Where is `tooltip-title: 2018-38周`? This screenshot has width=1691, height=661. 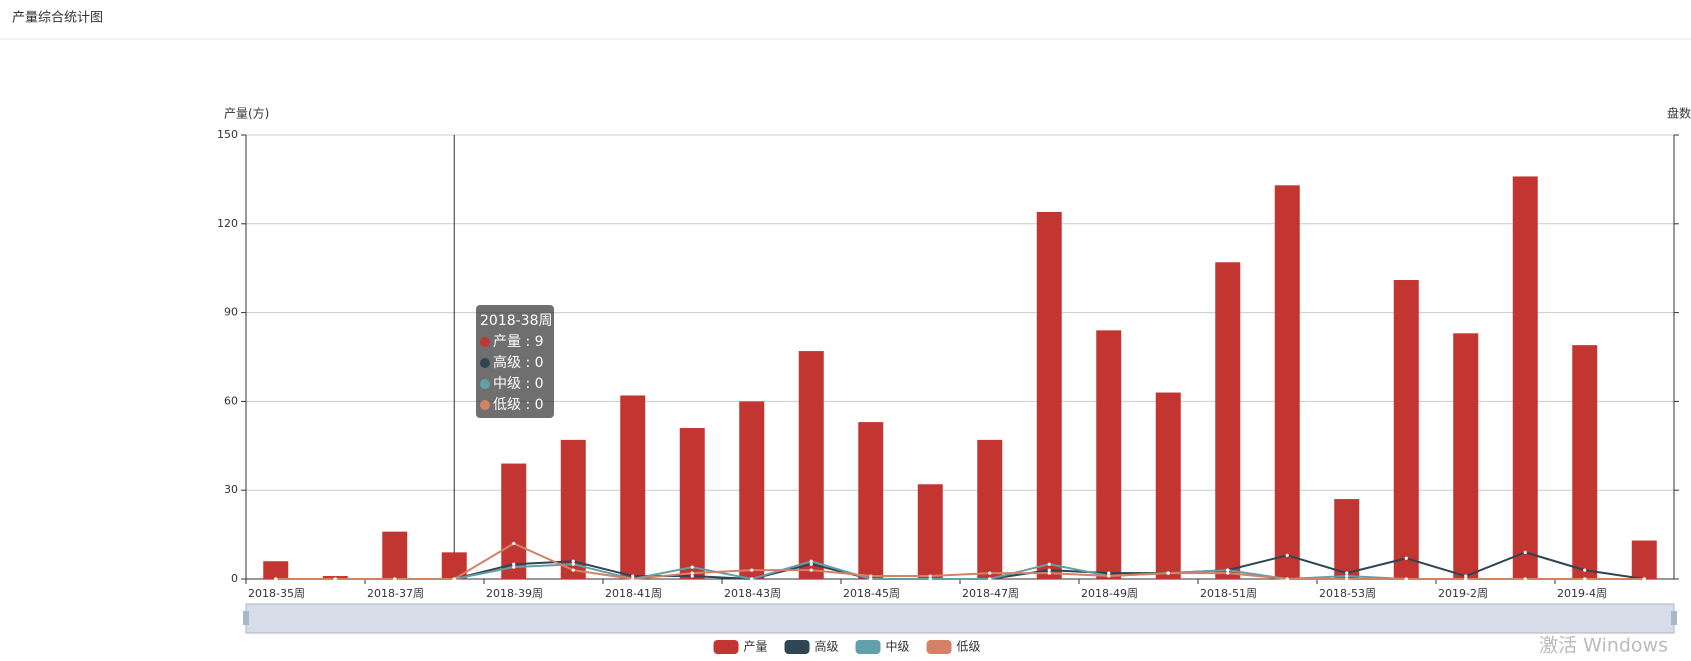 tooltip-title: 2018-38周 is located at coordinates (516, 321).